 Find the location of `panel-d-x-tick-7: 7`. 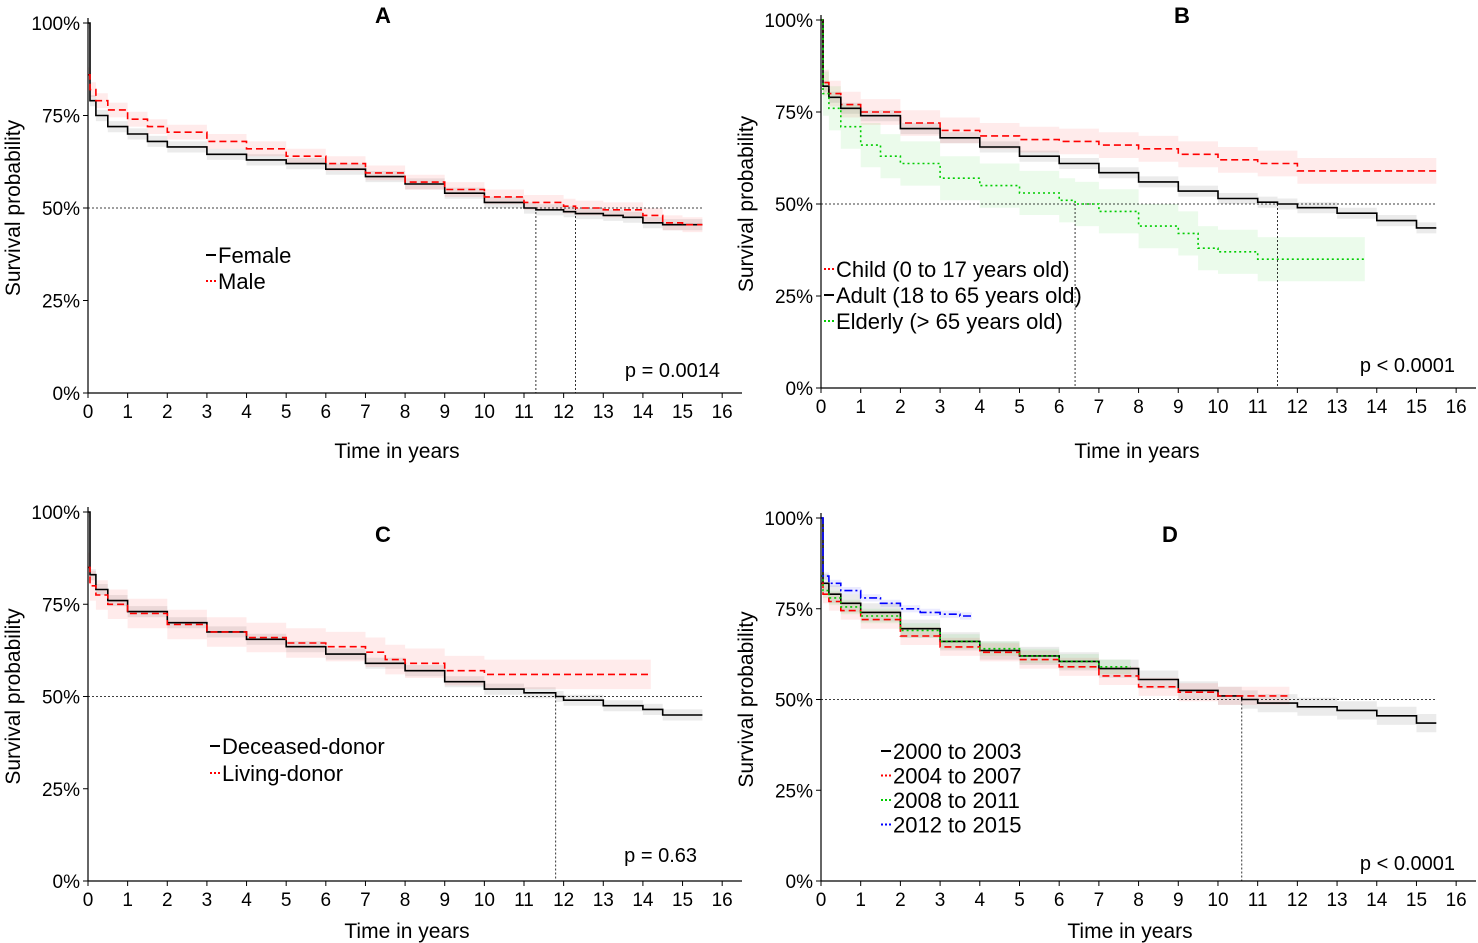

panel-d-x-tick-7: 7 is located at coordinates (1099, 900).